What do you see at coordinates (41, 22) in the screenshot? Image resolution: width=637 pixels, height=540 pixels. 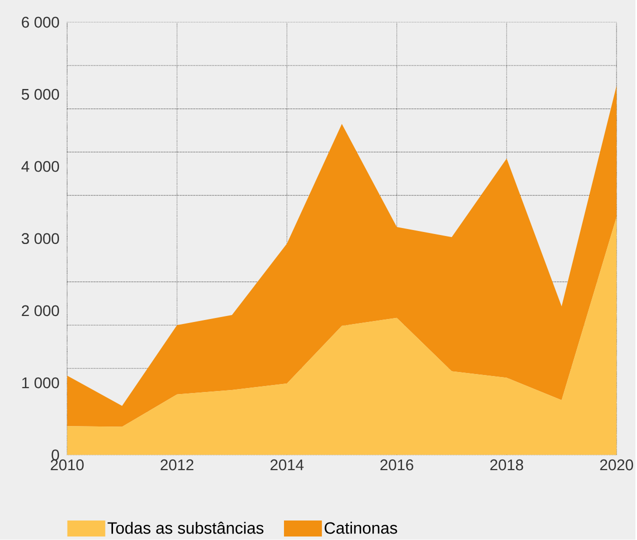 I see `y-tick-label: 6 000` at bounding box center [41, 22].